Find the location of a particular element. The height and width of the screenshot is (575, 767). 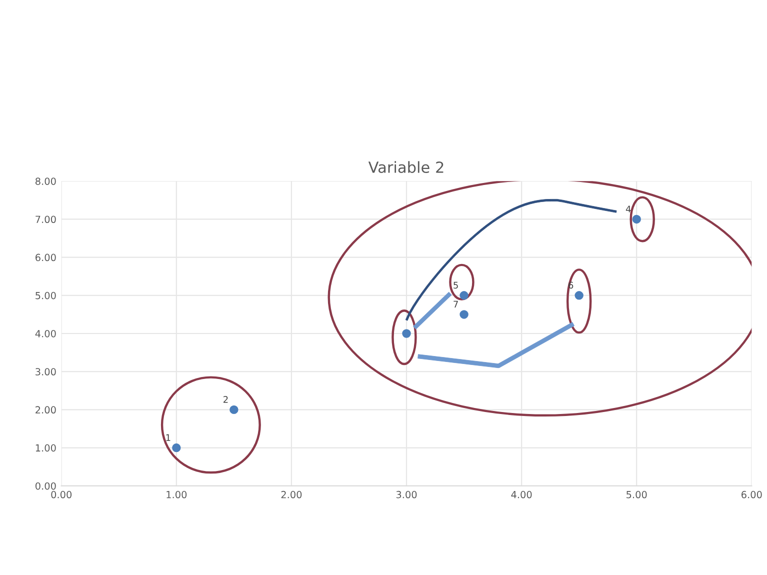

annotation: 2 is located at coordinates (225, 399).